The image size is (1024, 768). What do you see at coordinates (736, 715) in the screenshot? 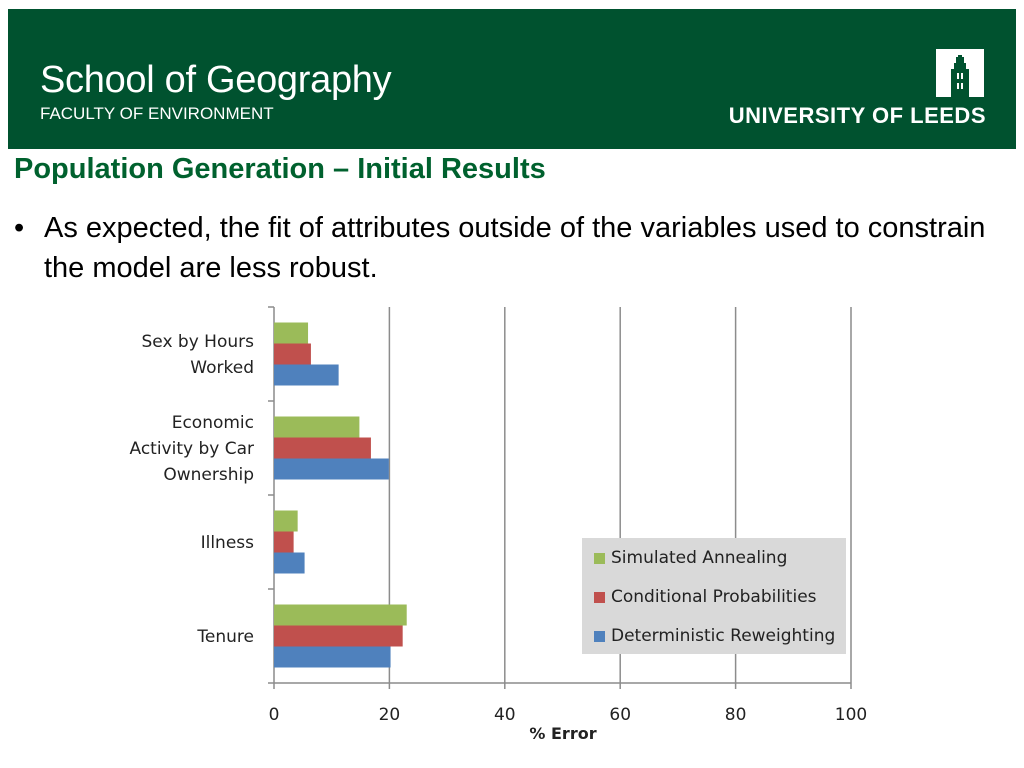
I see `x-tick-label: 80` at bounding box center [736, 715].